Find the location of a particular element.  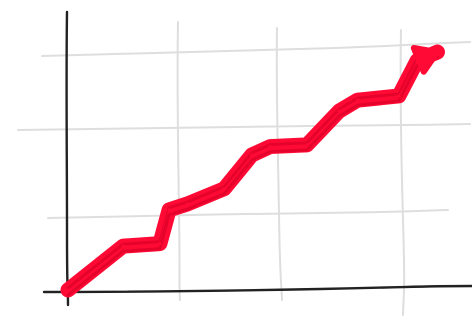

y-axis is located at coordinates (67, 158).